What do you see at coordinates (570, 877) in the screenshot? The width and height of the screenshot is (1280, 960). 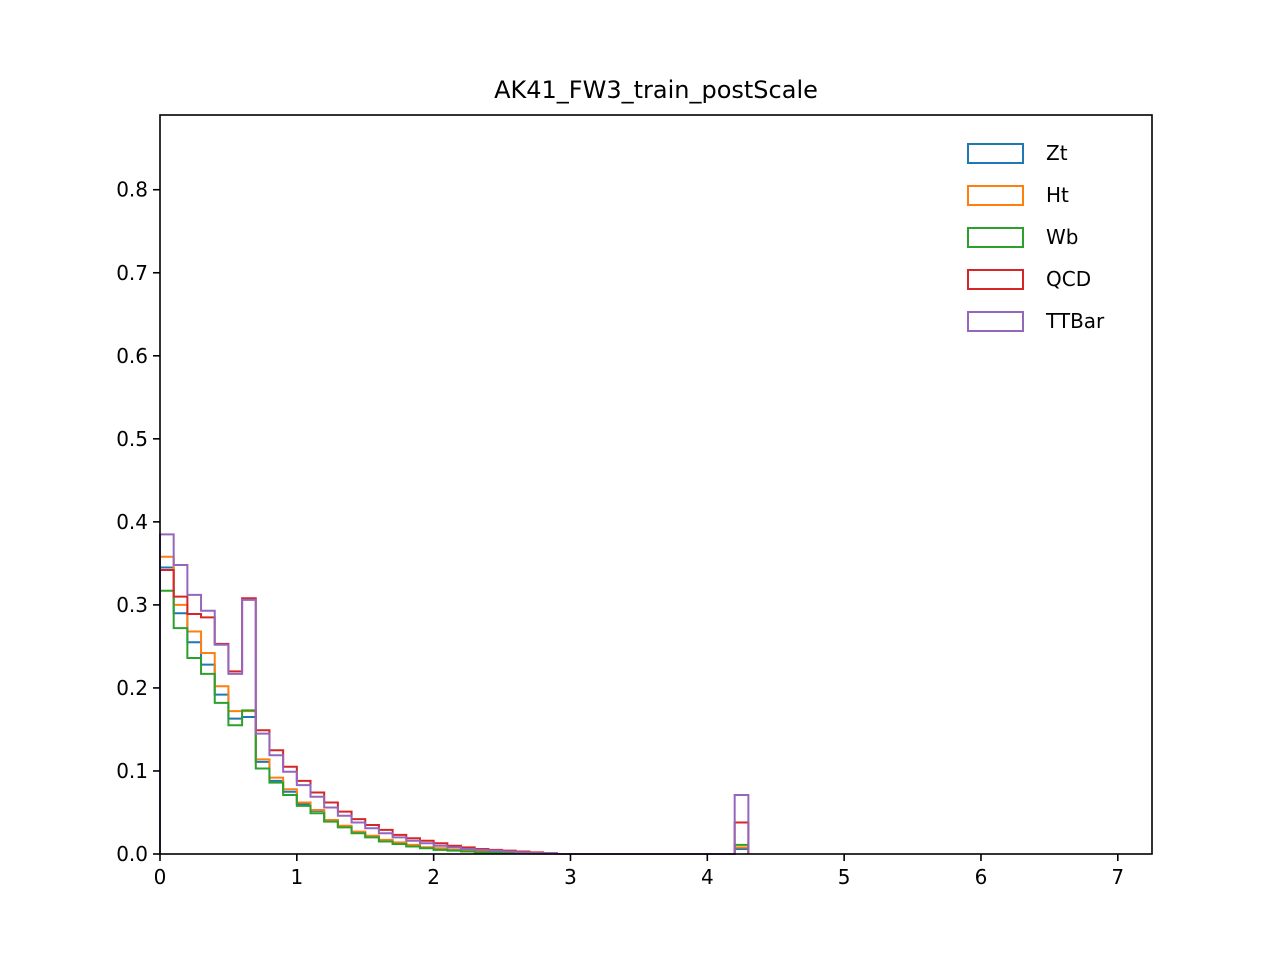 I see `x-tick-label: 3` at bounding box center [570, 877].